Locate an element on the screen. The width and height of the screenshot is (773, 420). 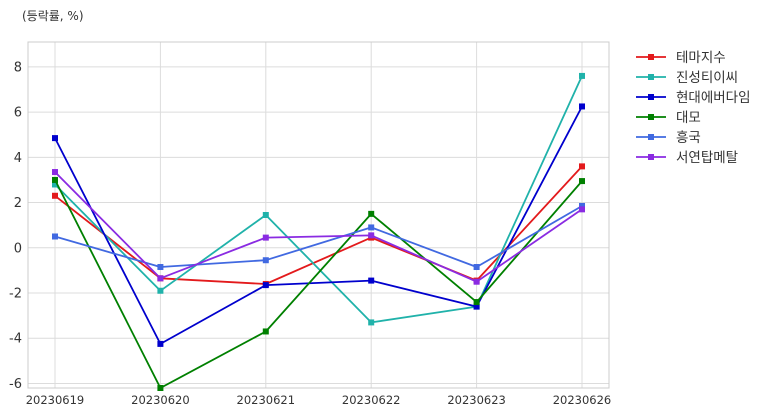
y-tick-label: 0 is located at coordinates (18, 248).